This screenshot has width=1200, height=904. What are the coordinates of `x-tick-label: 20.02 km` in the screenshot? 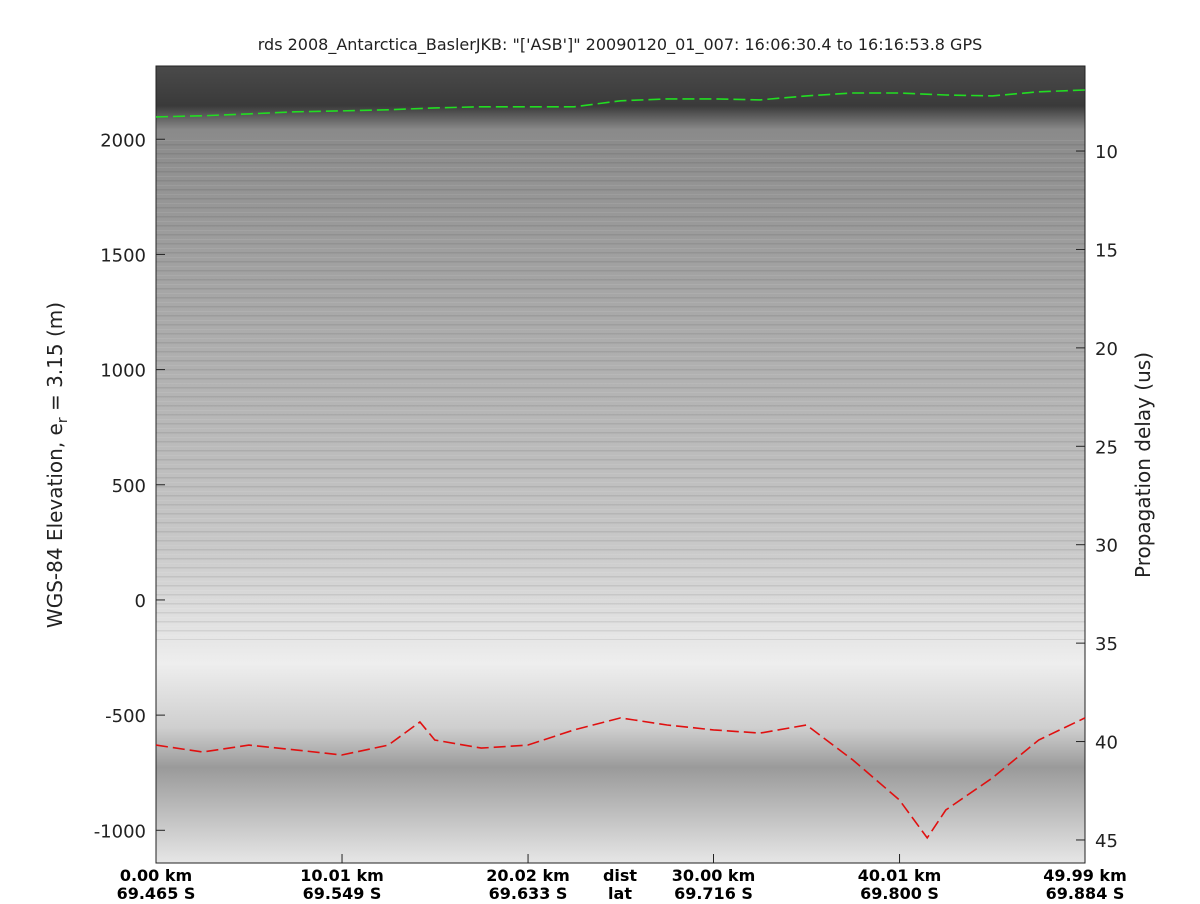 It's located at (528, 875).